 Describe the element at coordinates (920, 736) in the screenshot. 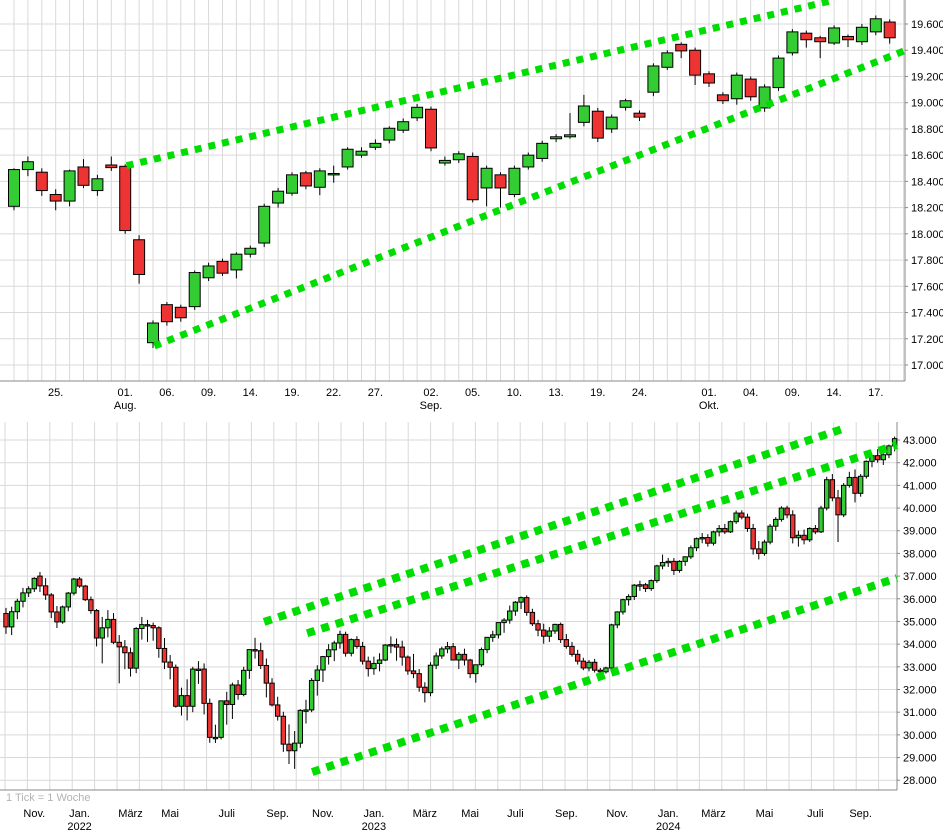

I see `svg-text: 30.000` at that location.